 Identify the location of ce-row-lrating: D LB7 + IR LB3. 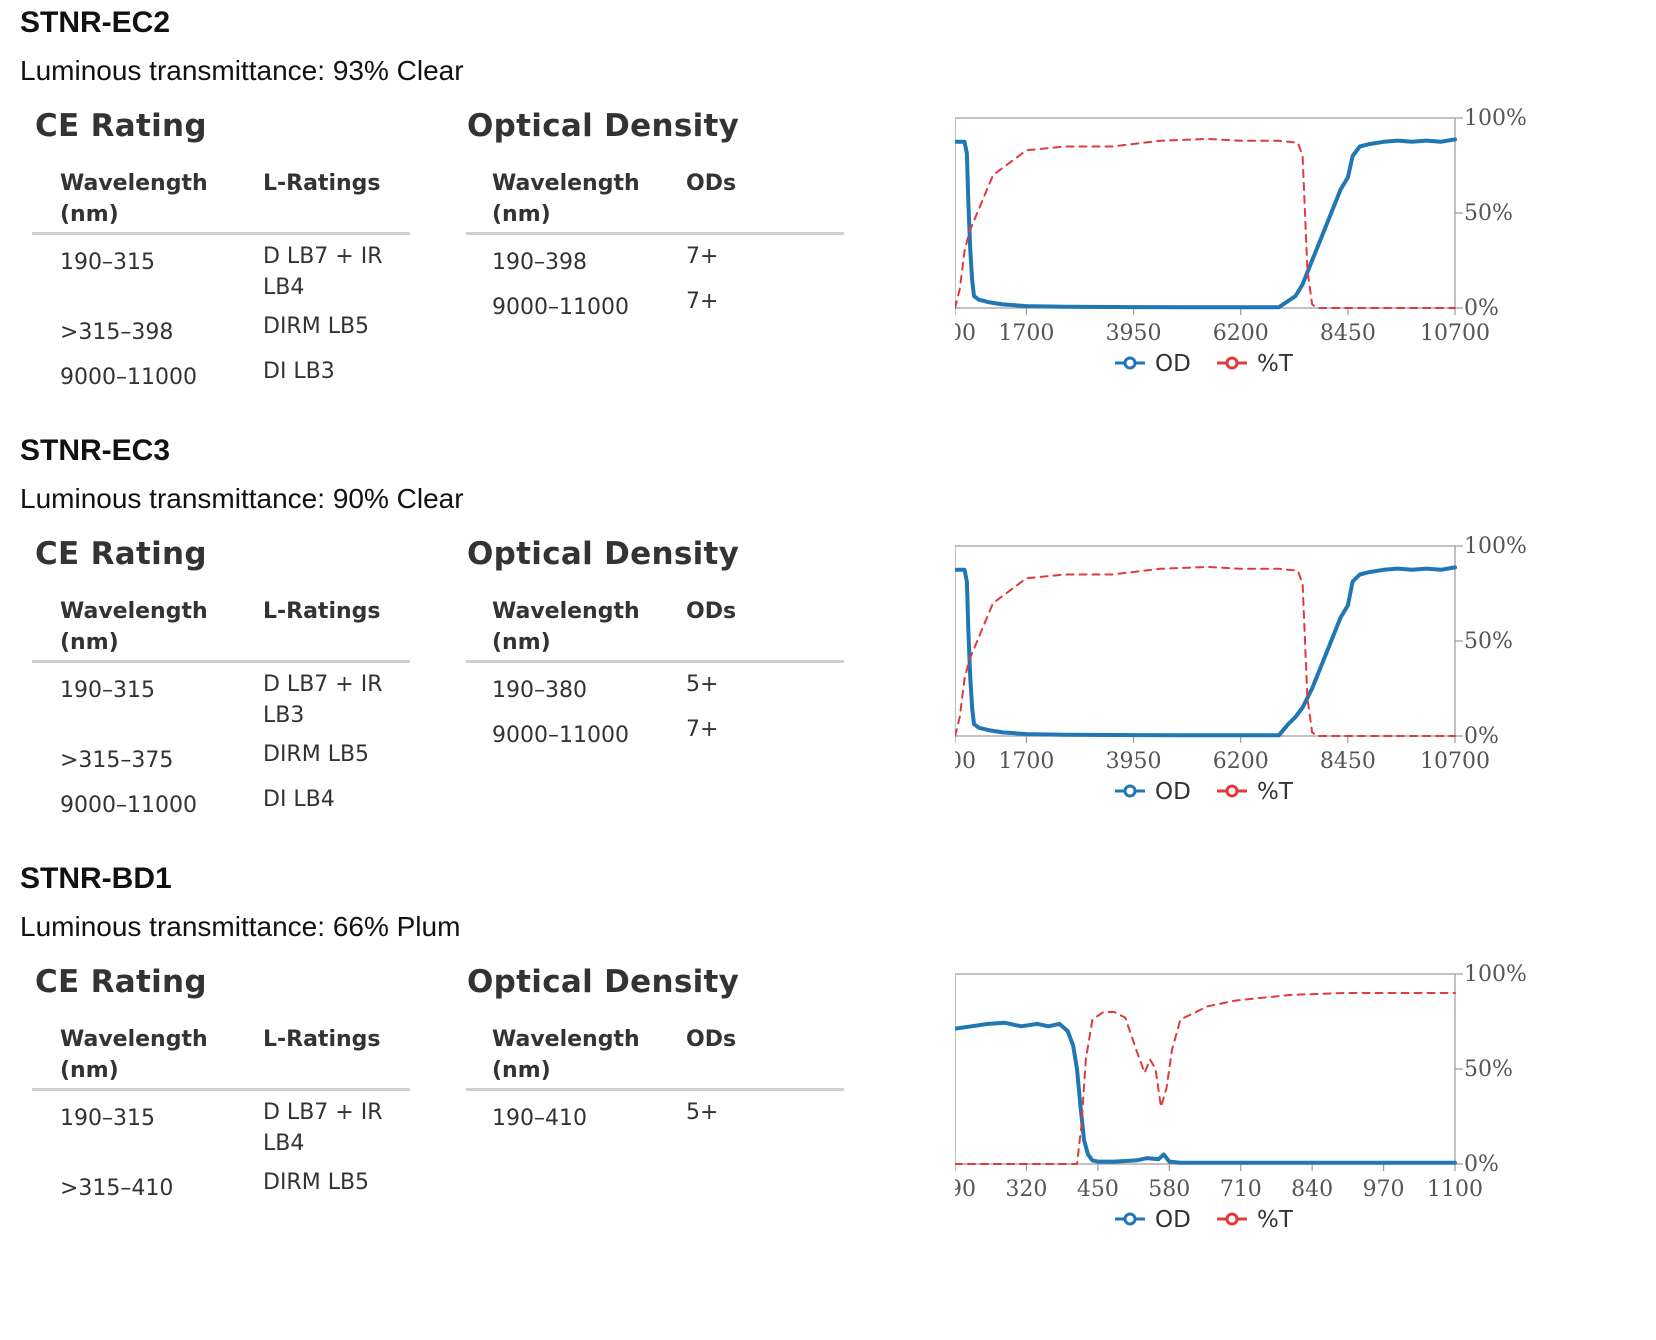
(323, 700).